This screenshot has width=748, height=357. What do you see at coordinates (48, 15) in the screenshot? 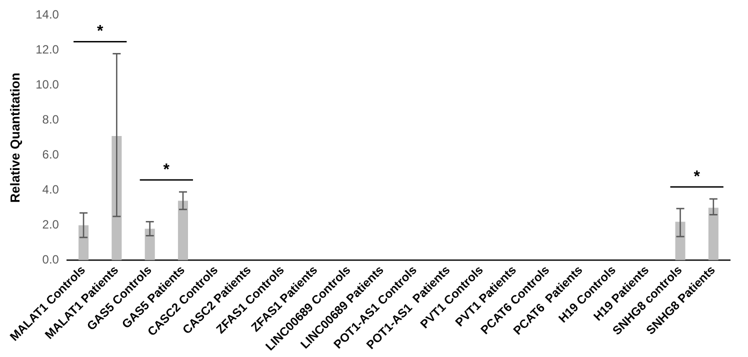
I see `y-tick-label: 14.0` at bounding box center [48, 15].